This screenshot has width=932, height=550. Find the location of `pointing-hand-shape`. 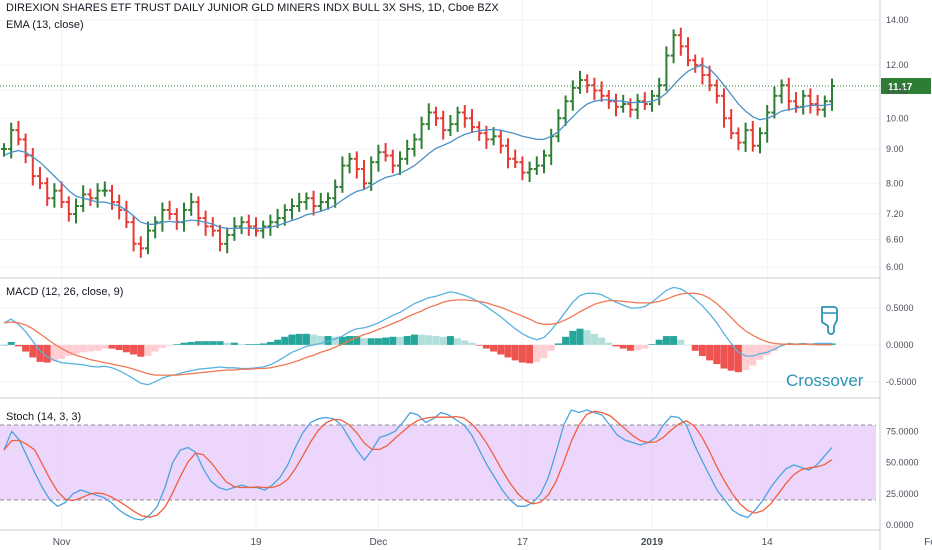

pointing-hand-shape is located at coordinates (829, 320).